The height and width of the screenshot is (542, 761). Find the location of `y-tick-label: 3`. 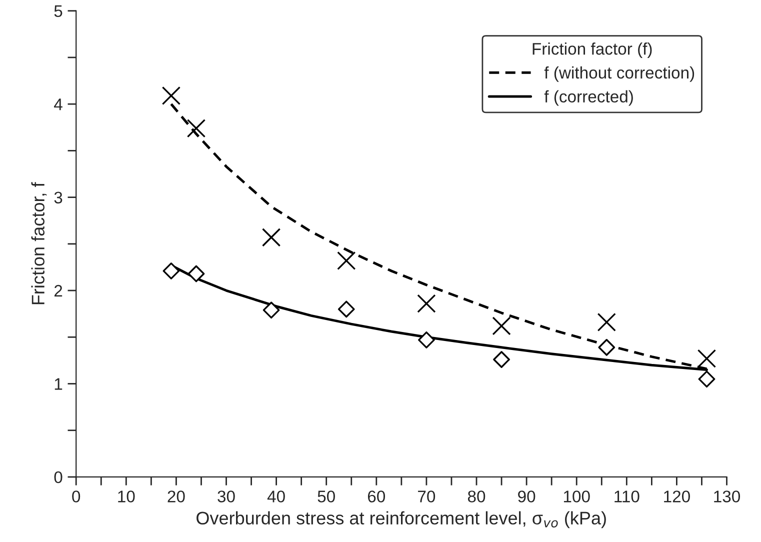

y-tick-label: 3 is located at coordinates (58, 198).